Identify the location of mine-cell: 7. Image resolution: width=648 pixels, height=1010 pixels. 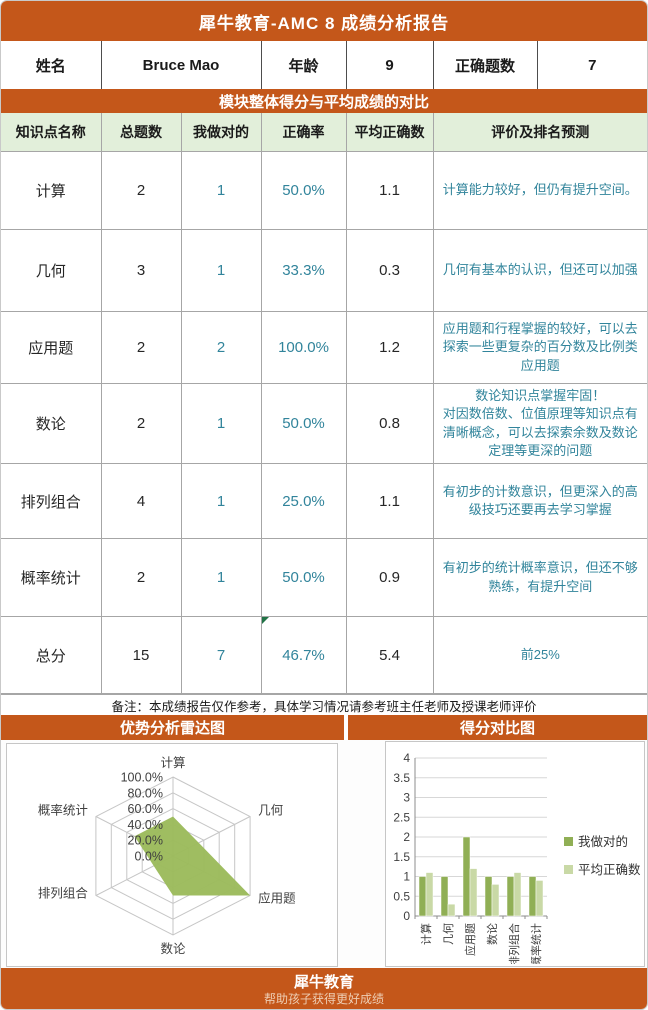
(221, 655).